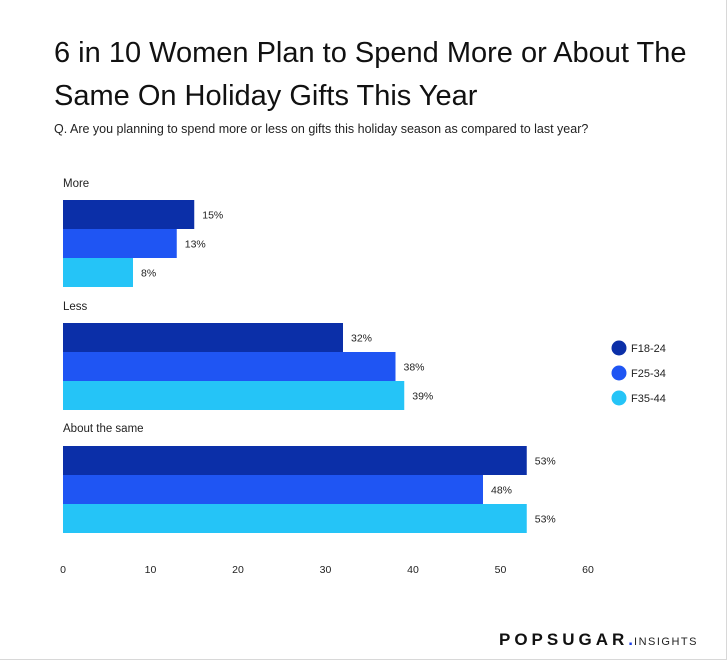 The image size is (728, 661). What do you see at coordinates (413, 570) in the screenshot?
I see `x-tick-label-40: 40` at bounding box center [413, 570].